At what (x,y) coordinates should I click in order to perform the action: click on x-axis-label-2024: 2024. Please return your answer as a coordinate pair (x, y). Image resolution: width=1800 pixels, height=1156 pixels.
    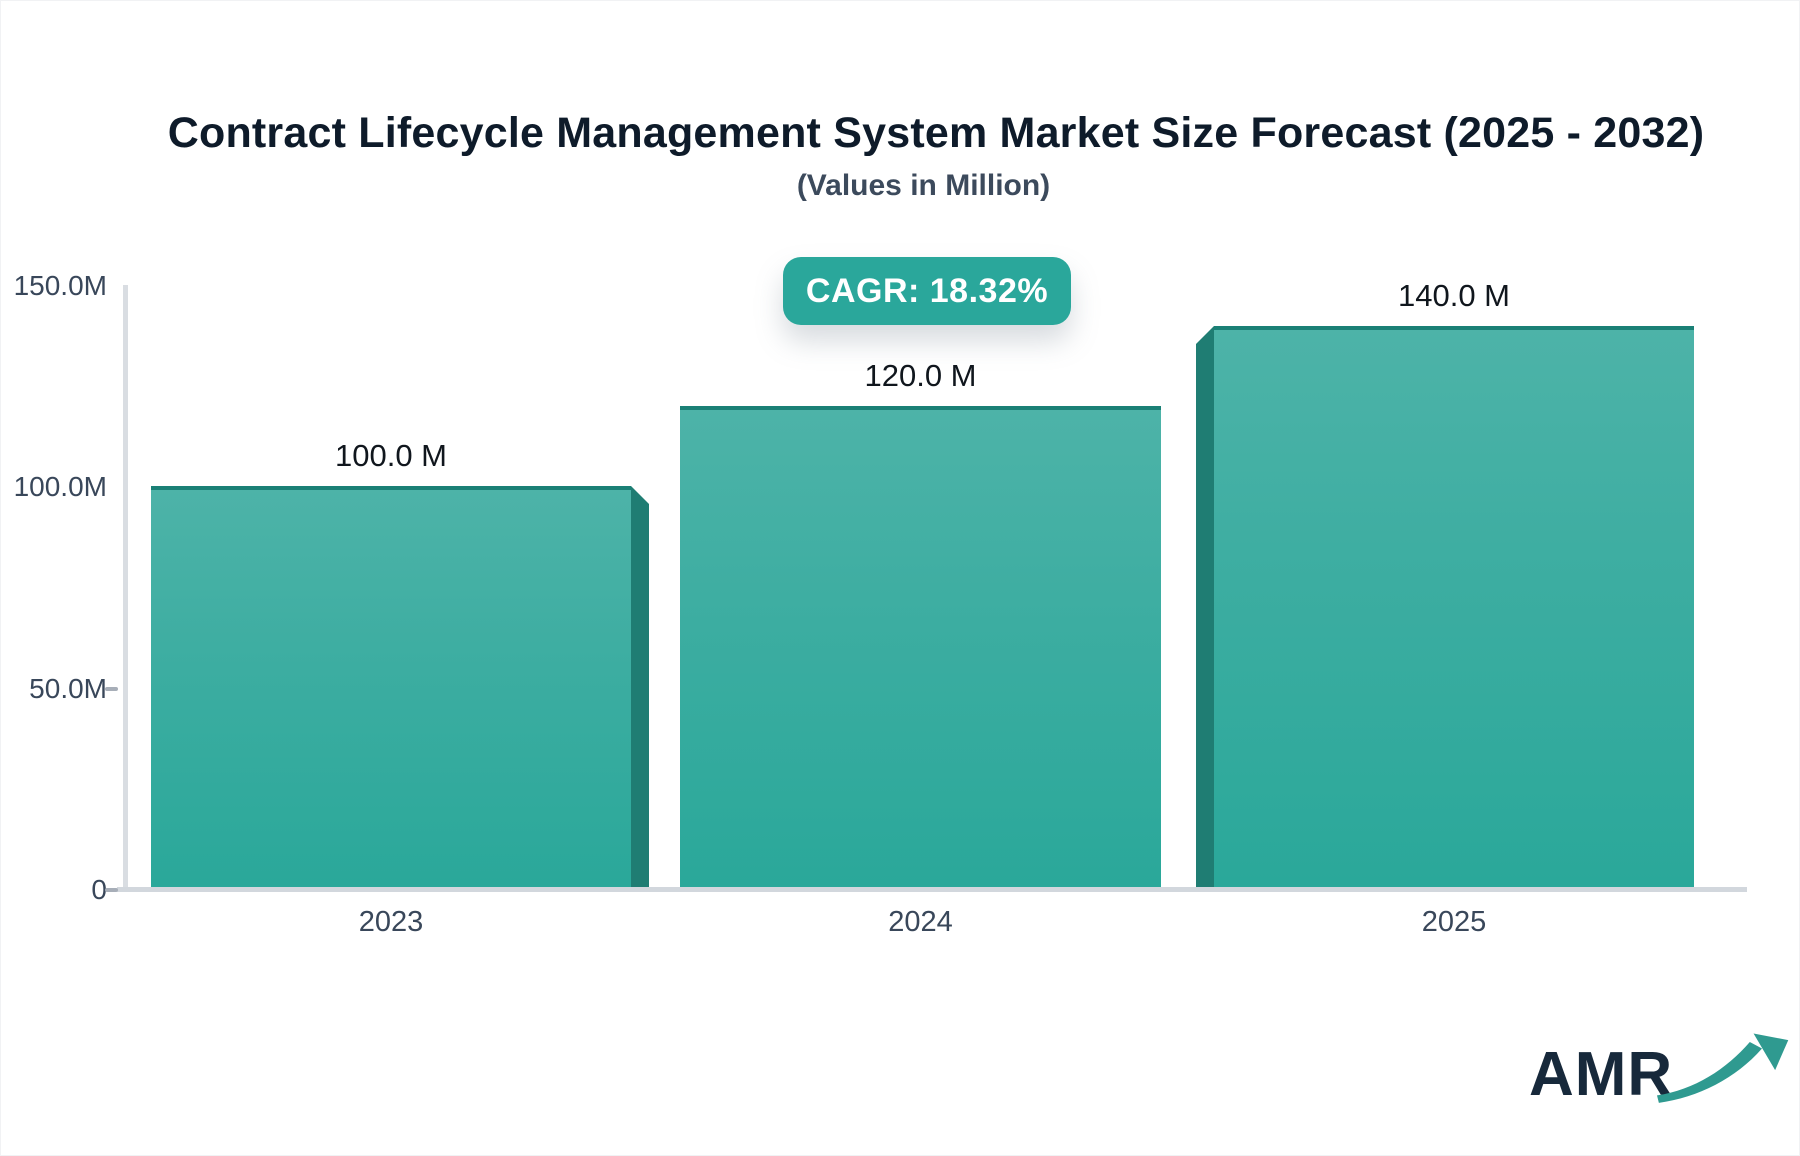
    Looking at the image, I should click on (920, 922).